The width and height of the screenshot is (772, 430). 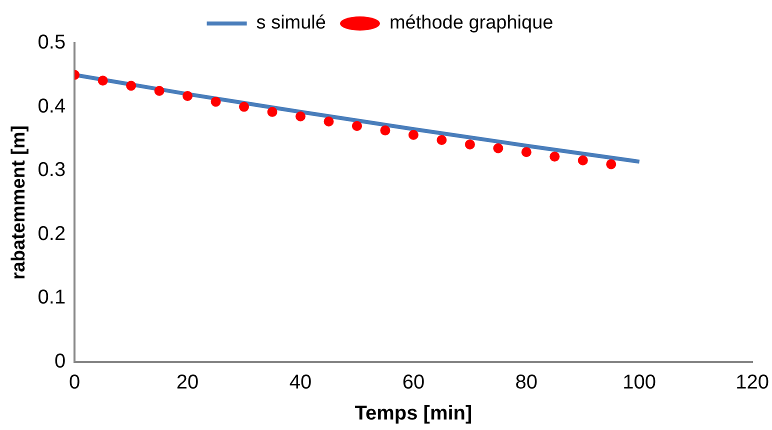 What do you see at coordinates (52, 43) in the screenshot?
I see `y-tick-label: 0.5` at bounding box center [52, 43].